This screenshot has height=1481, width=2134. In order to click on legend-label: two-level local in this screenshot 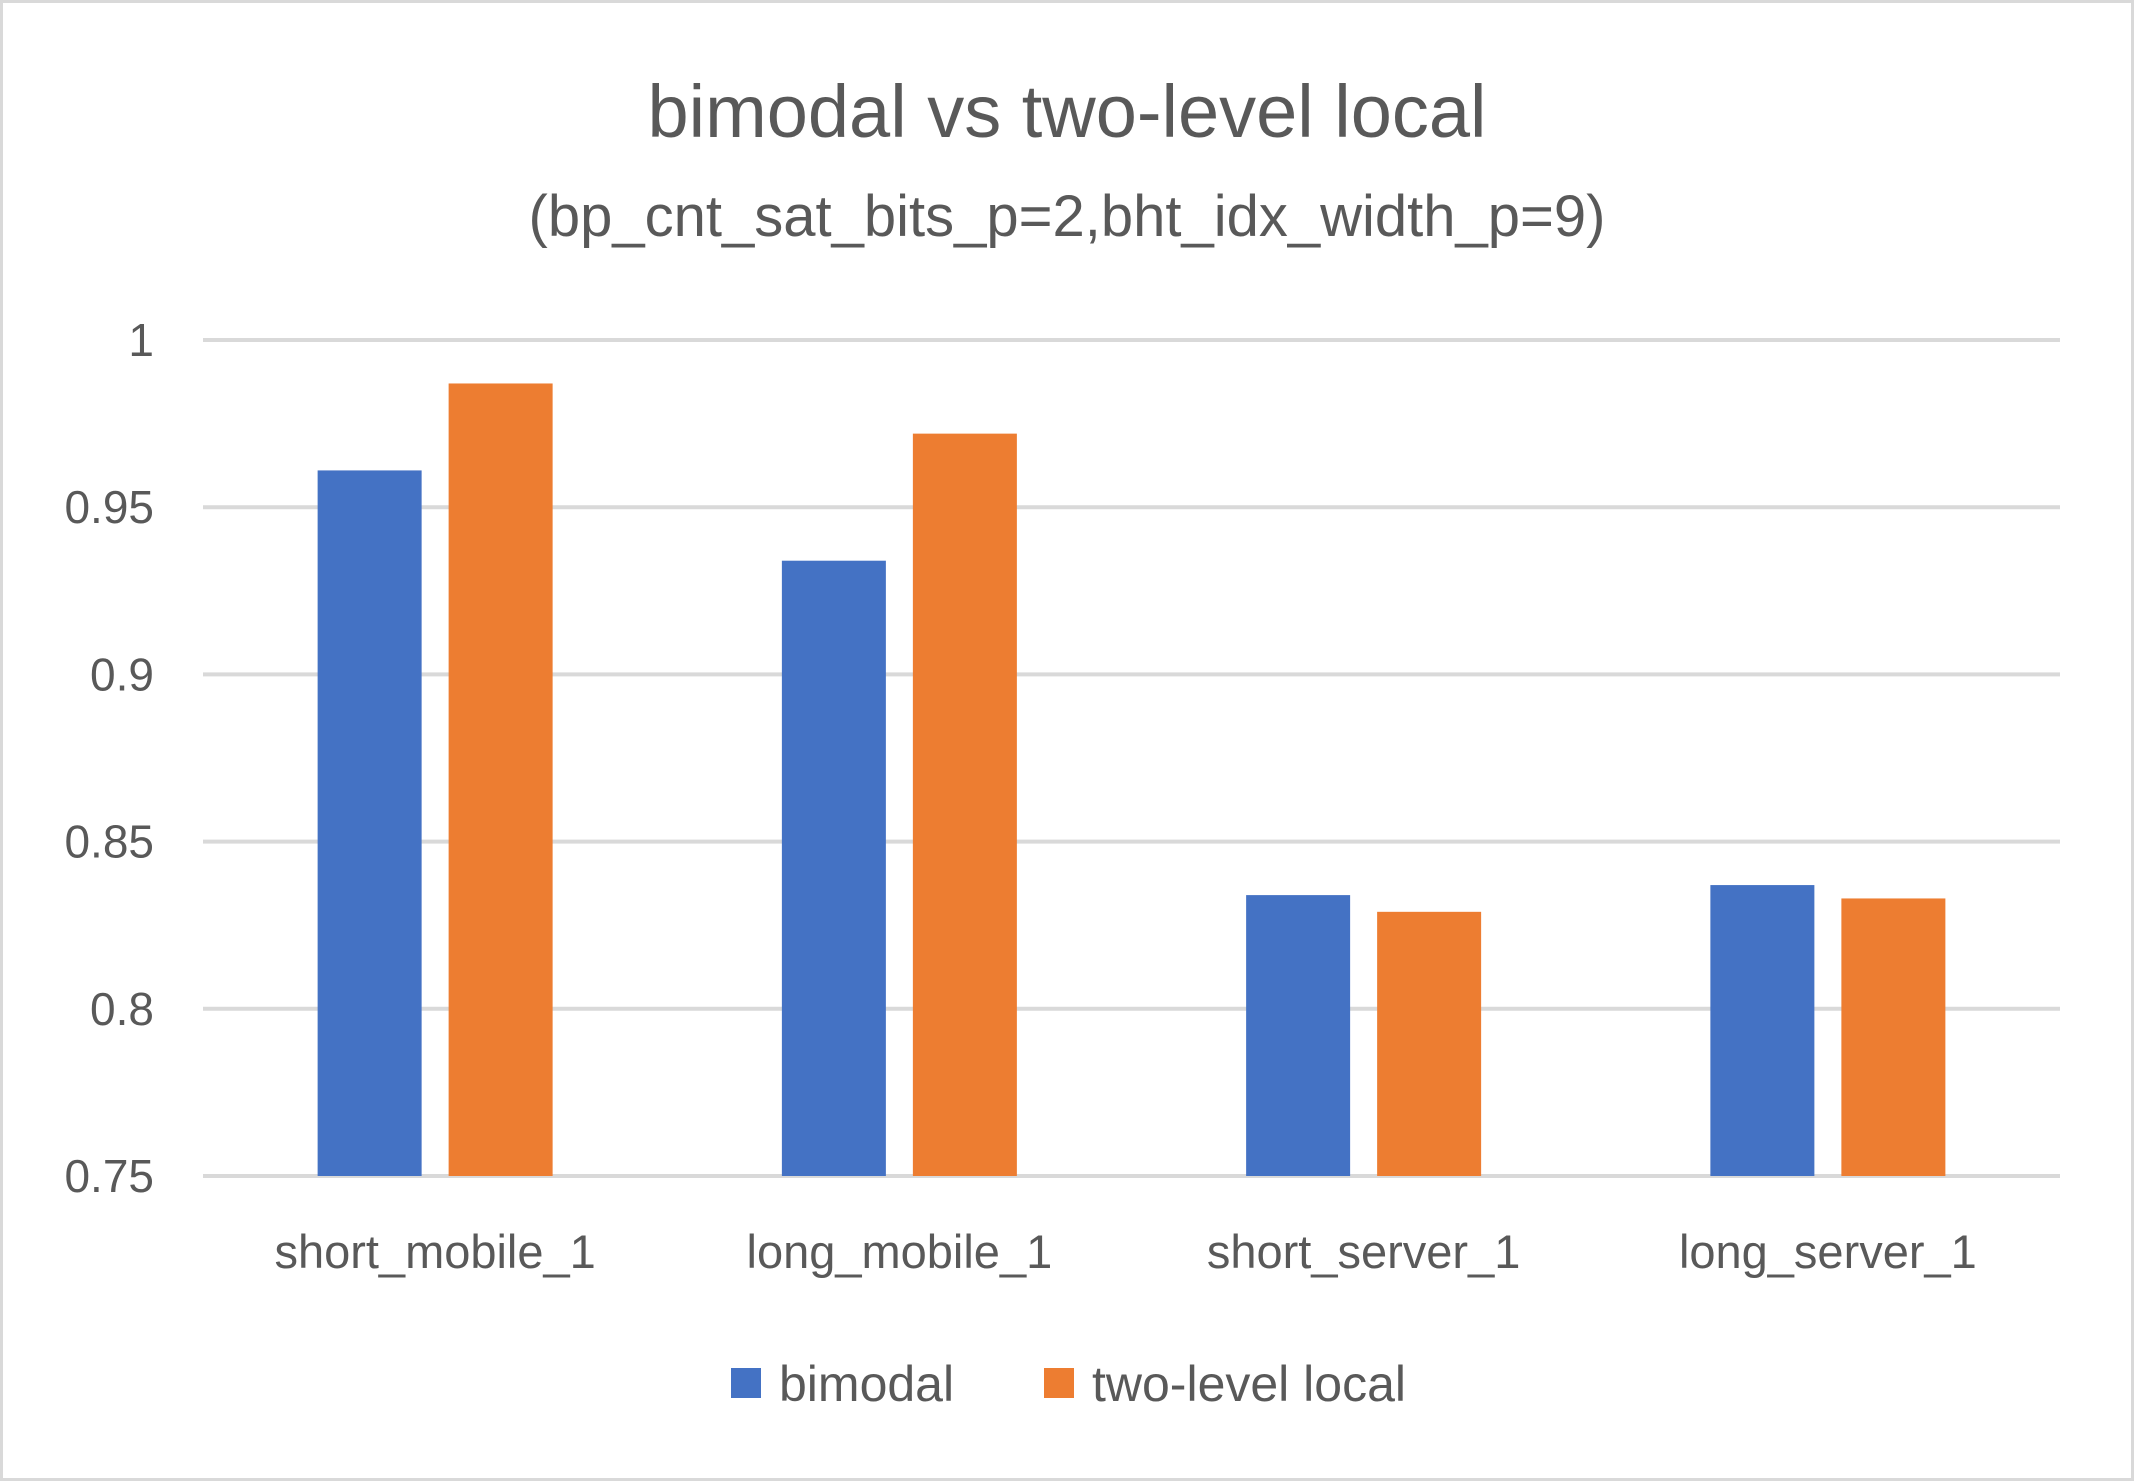, I will do `click(1249, 1384)`.